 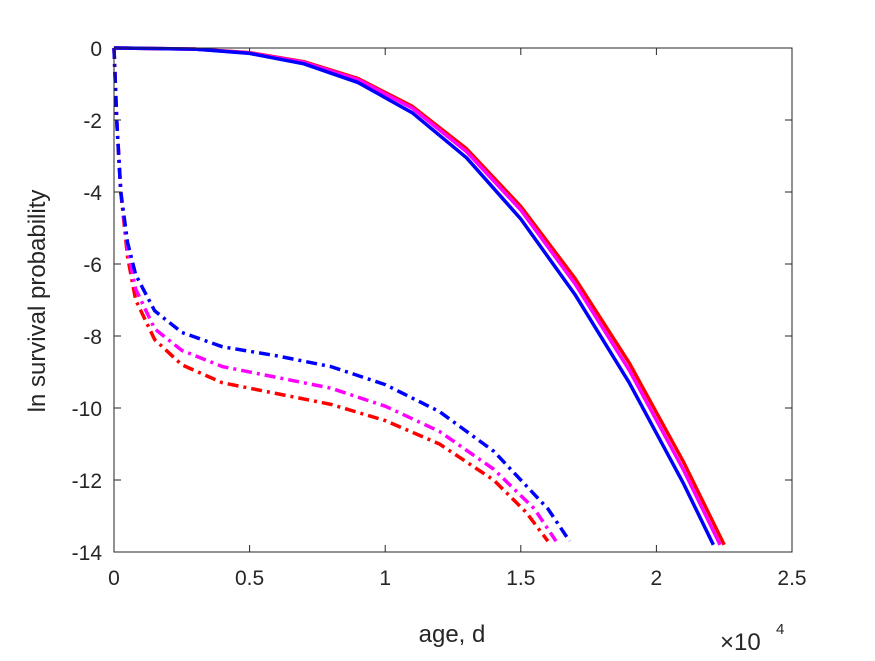 I want to click on x-tick-label: 2.5, so click(x=791, y=578).